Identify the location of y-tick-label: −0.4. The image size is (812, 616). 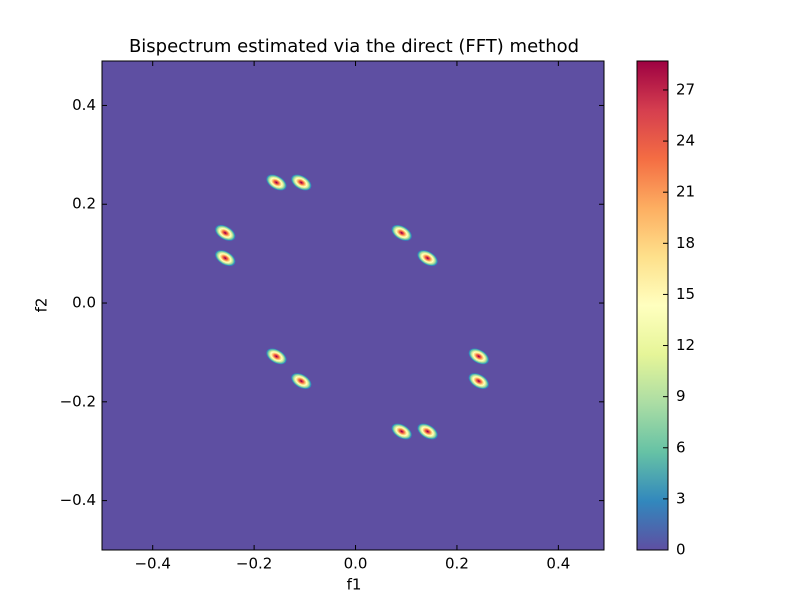
(78, 500).